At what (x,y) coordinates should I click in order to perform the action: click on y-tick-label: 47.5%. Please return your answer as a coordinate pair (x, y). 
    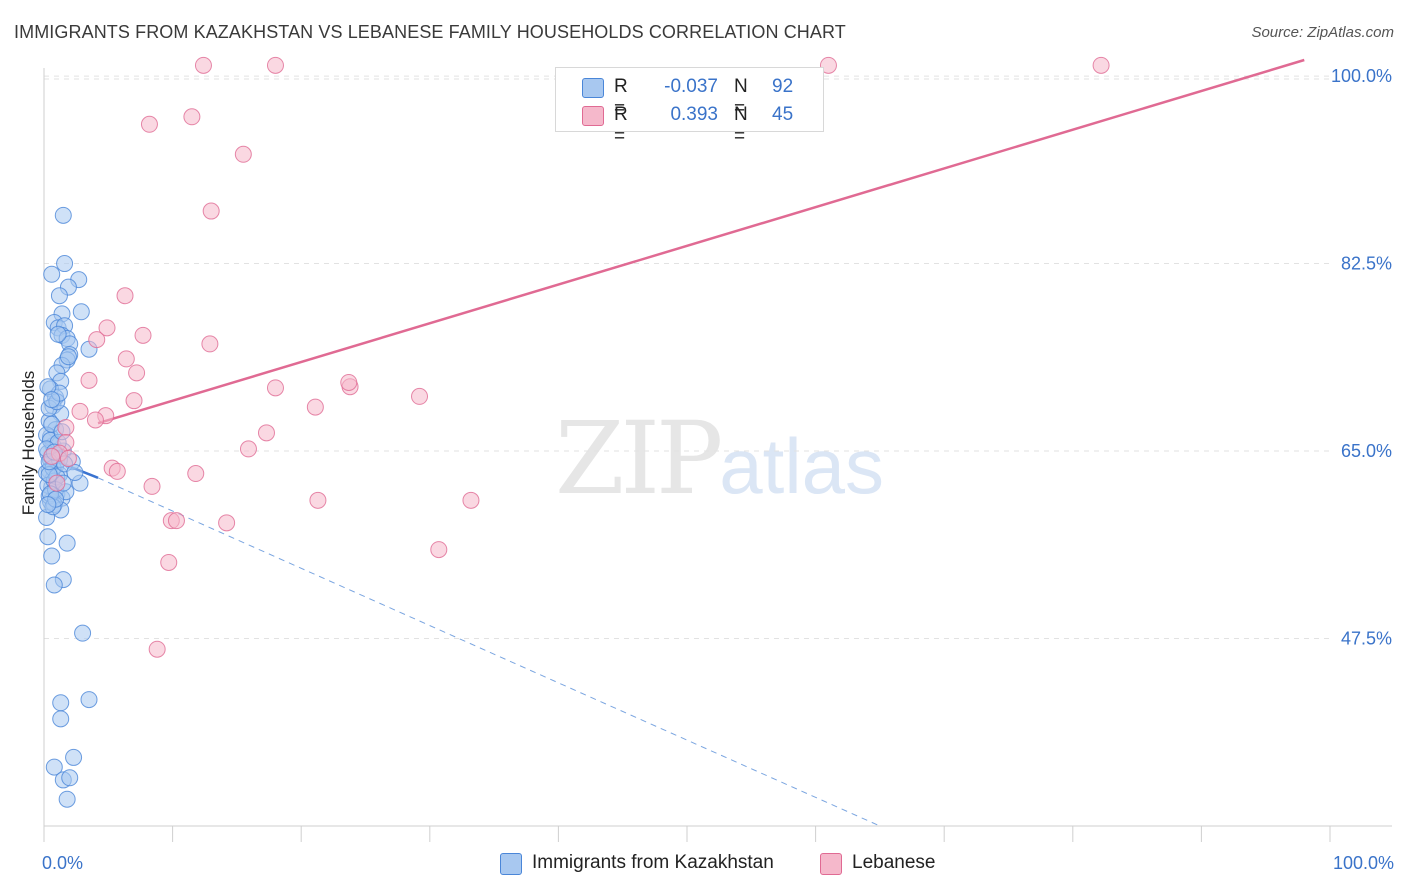
    Looking at the image, I should click on (1366, 639).